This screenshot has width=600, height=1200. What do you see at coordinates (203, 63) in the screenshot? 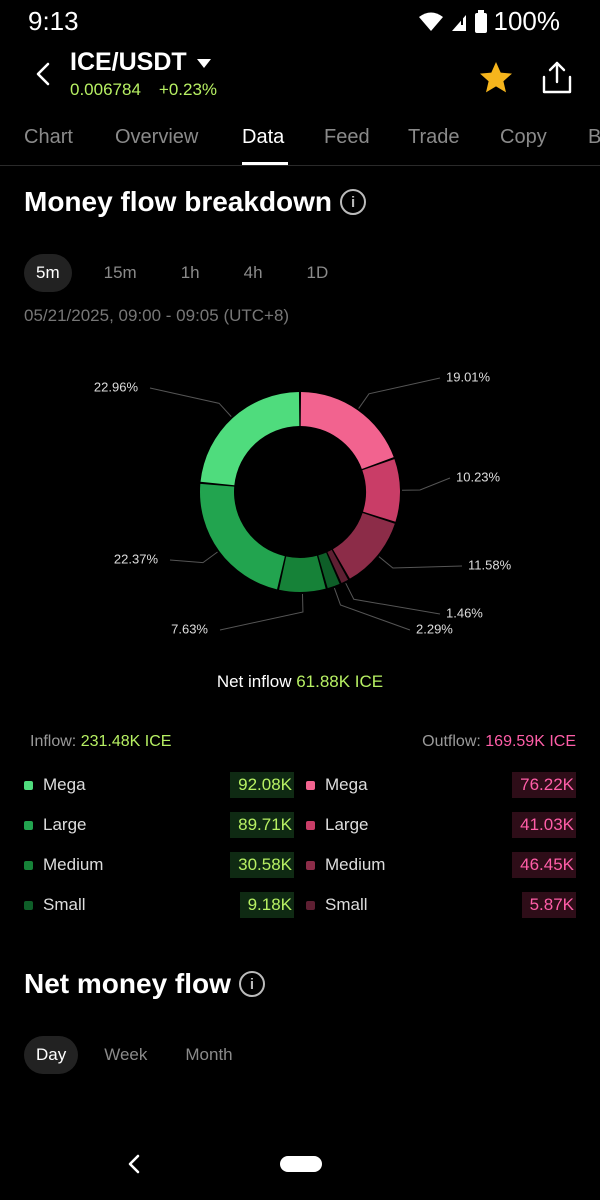
I see `chevron-down-icon` at bounding box center [203, 63].